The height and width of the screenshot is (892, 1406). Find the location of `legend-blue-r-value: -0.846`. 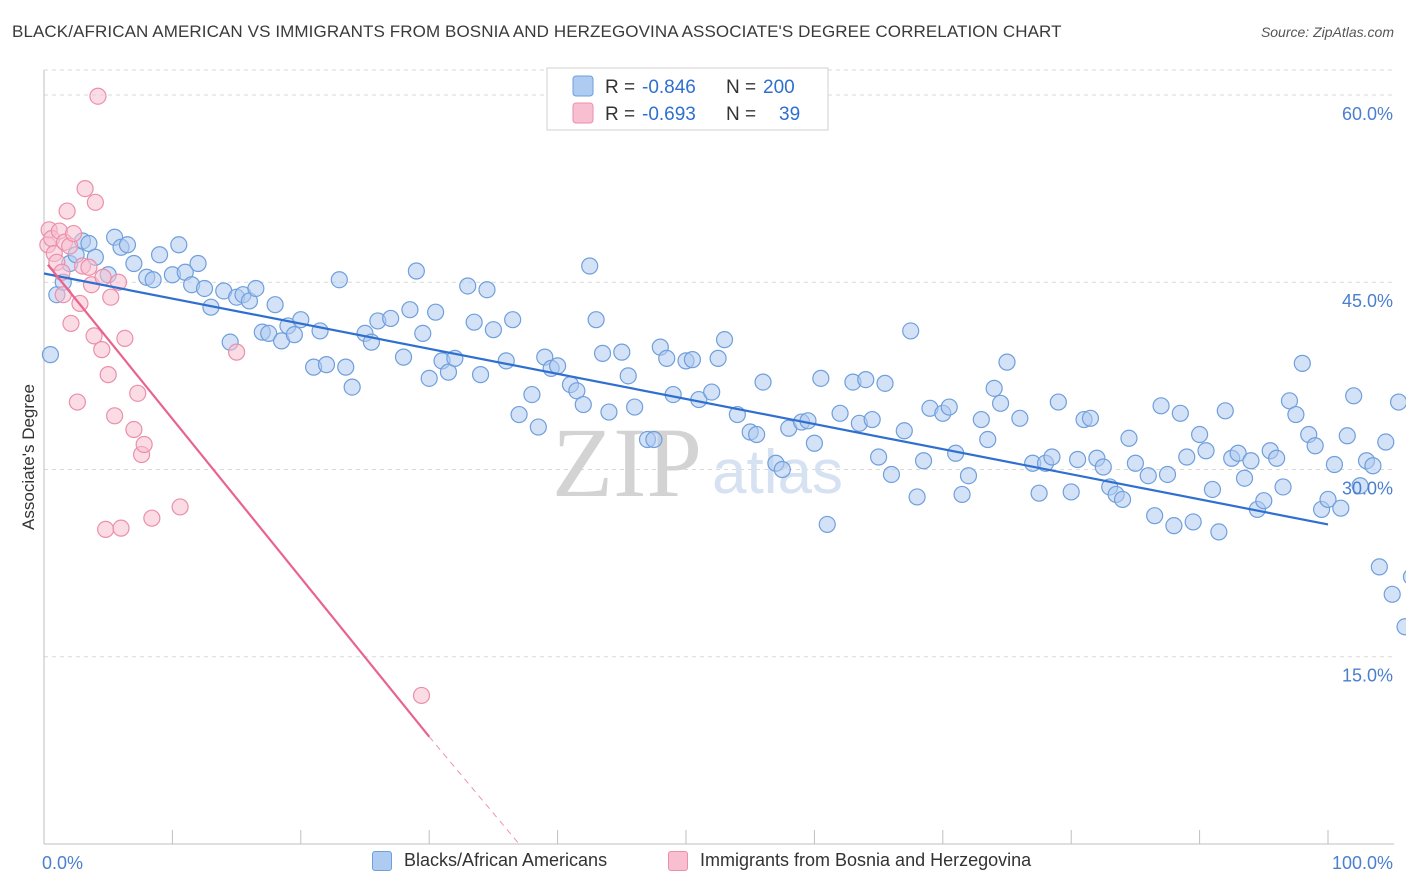

legend-blue-r-value: -0.846 is located at coordinates (669, 87).